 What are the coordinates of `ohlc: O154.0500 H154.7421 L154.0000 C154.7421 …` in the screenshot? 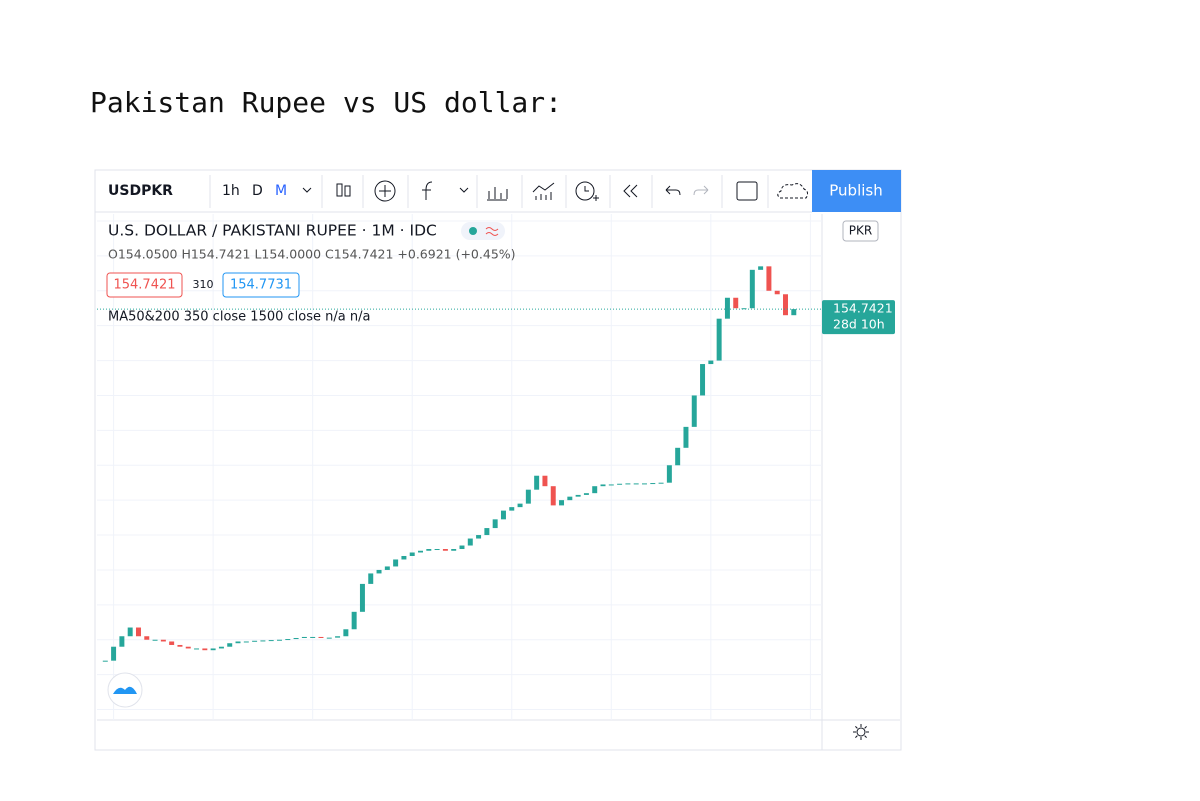 It's located at (312, 254).